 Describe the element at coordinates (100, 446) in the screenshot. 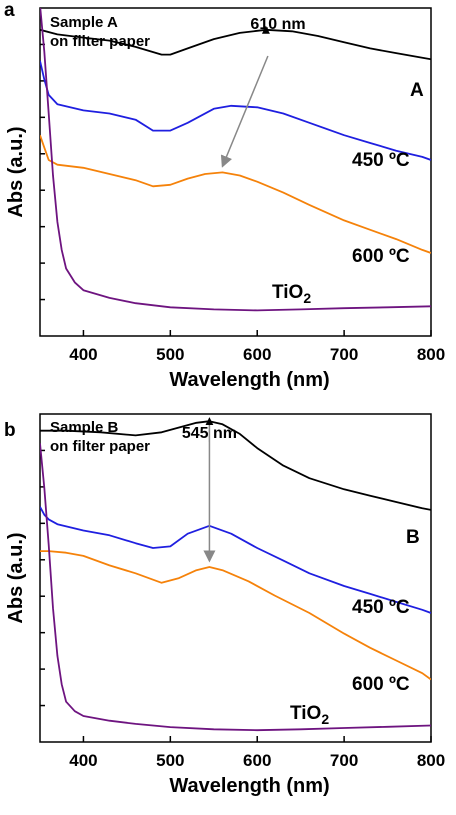

I see `sample-note-line: on filter paper` at that location.